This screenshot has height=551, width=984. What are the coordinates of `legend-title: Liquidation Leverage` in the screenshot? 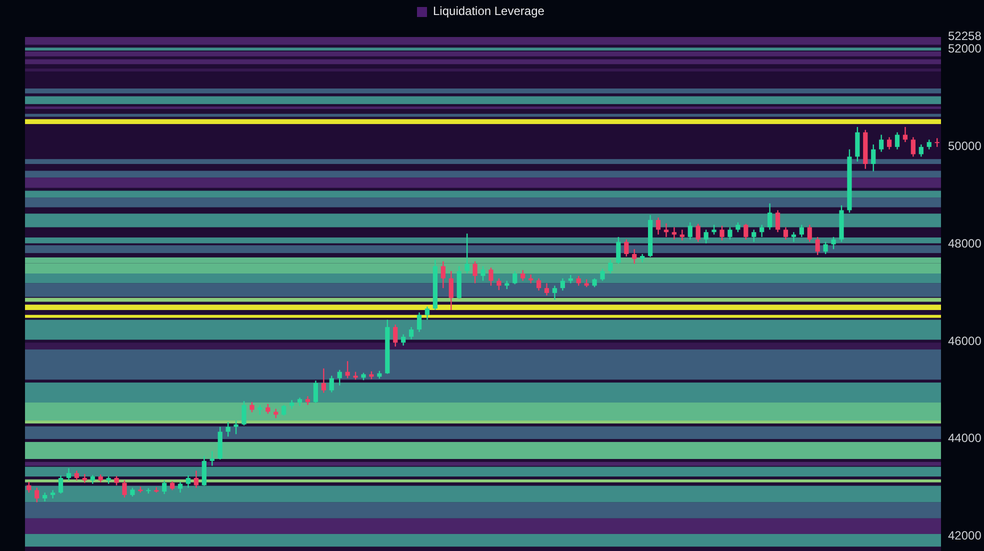 It's located at (489, 11).